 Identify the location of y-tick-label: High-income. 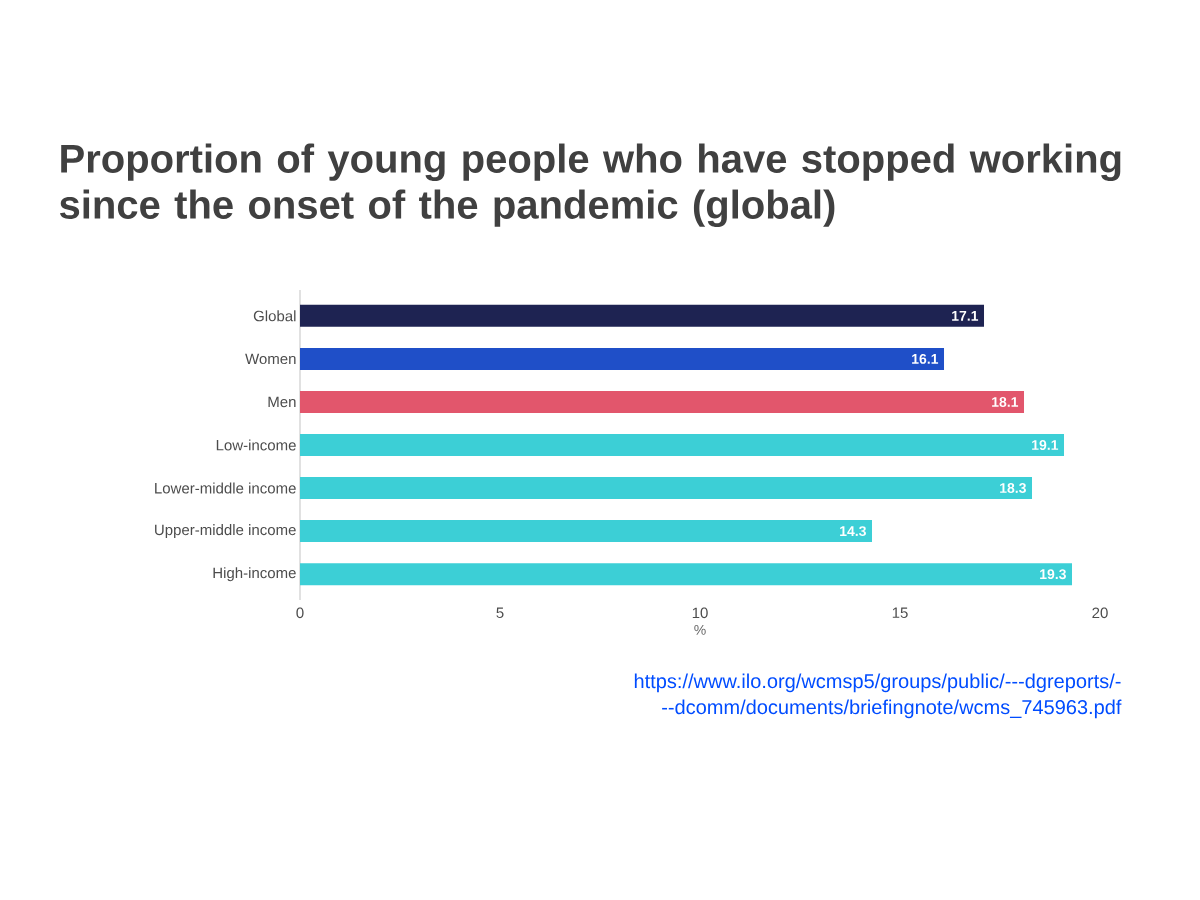
(254, 574).